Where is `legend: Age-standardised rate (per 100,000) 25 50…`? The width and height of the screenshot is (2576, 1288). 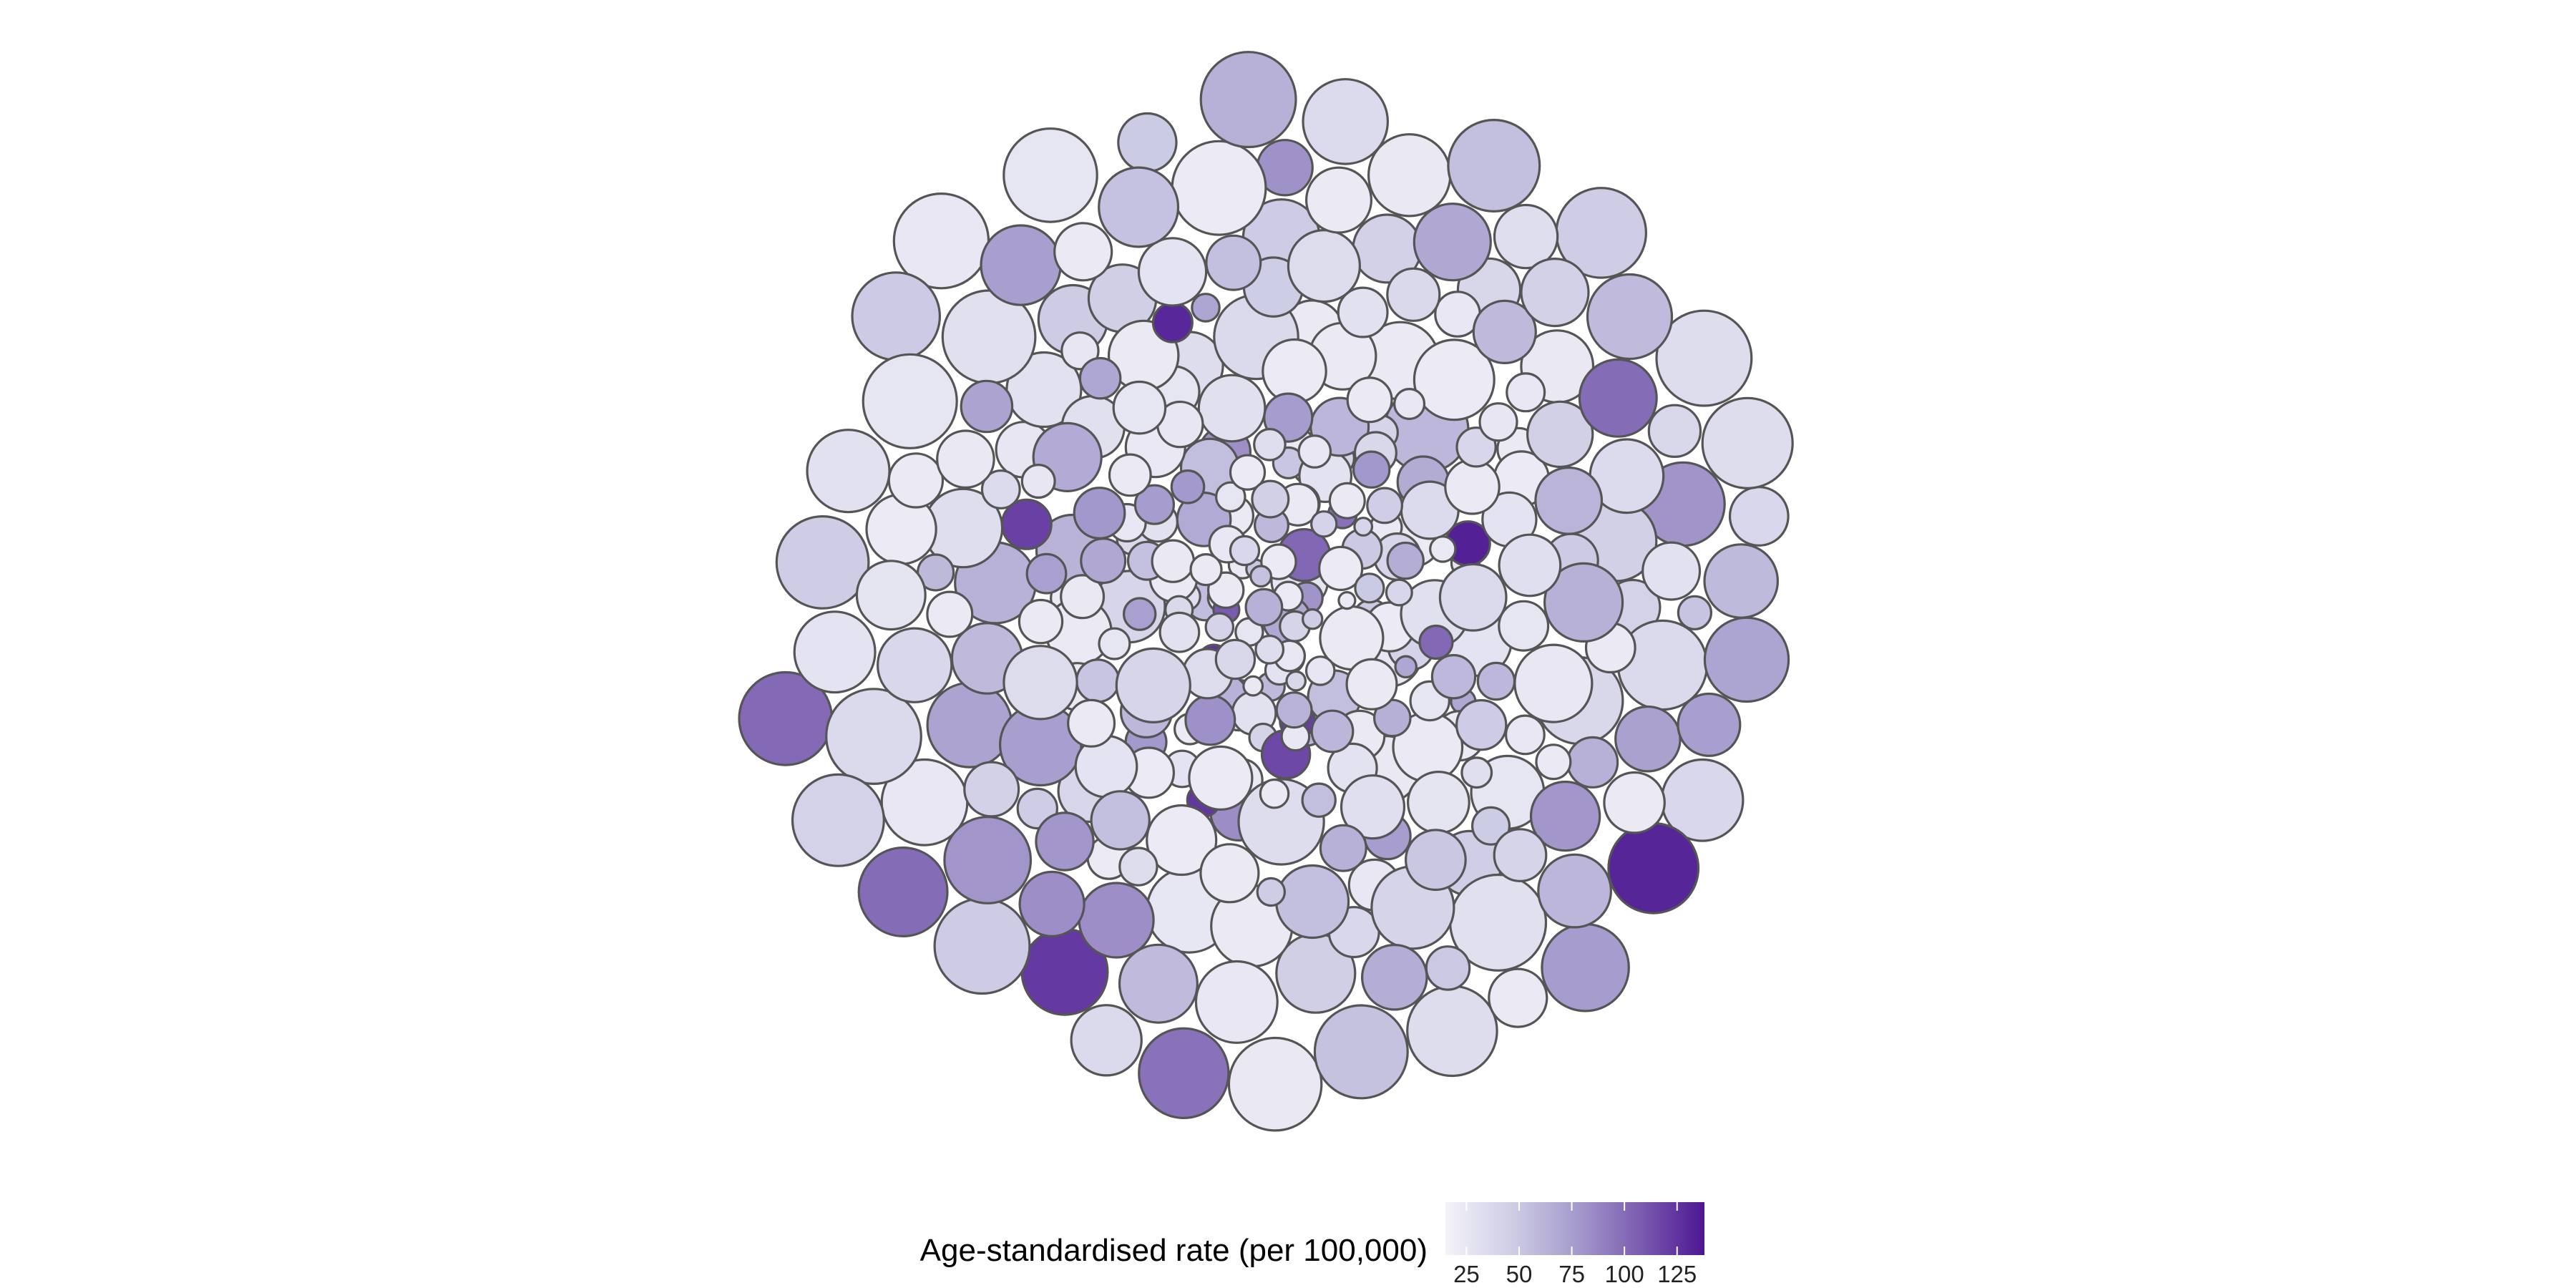 legend: Age-standardised rate (per 100,000) 25 50… is located at coordinates (1312, 1244).